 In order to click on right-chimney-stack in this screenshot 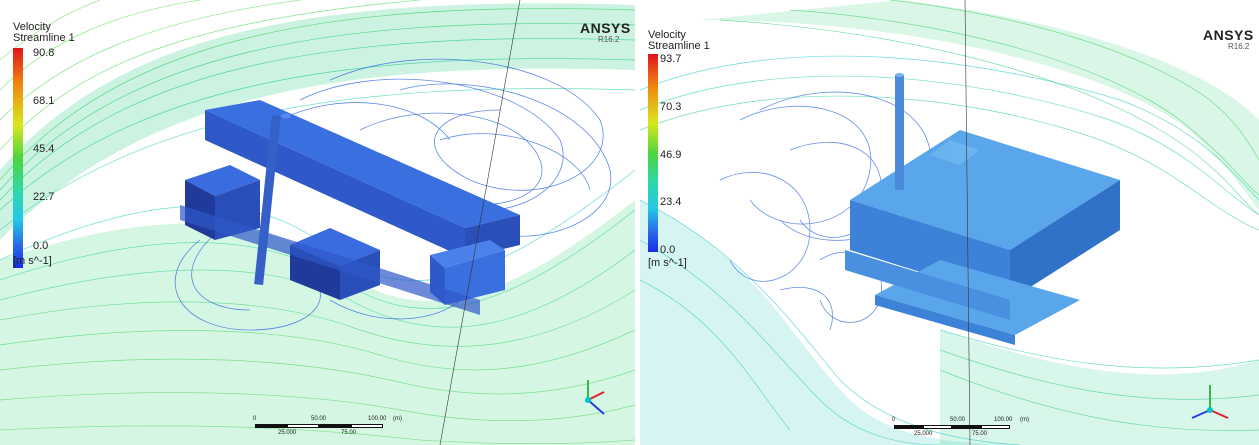, I will do `click(899, 131)`.